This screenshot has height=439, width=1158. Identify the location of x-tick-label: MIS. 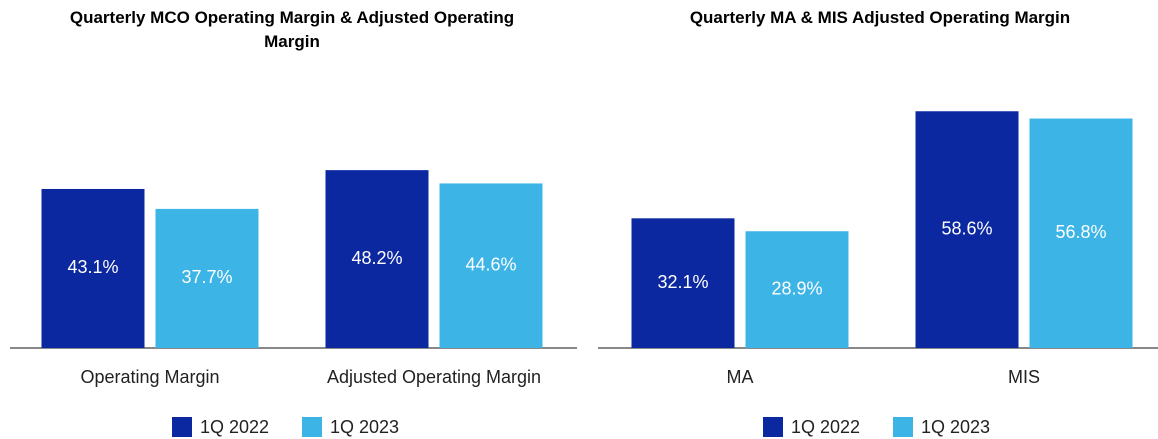
(1024, 377).